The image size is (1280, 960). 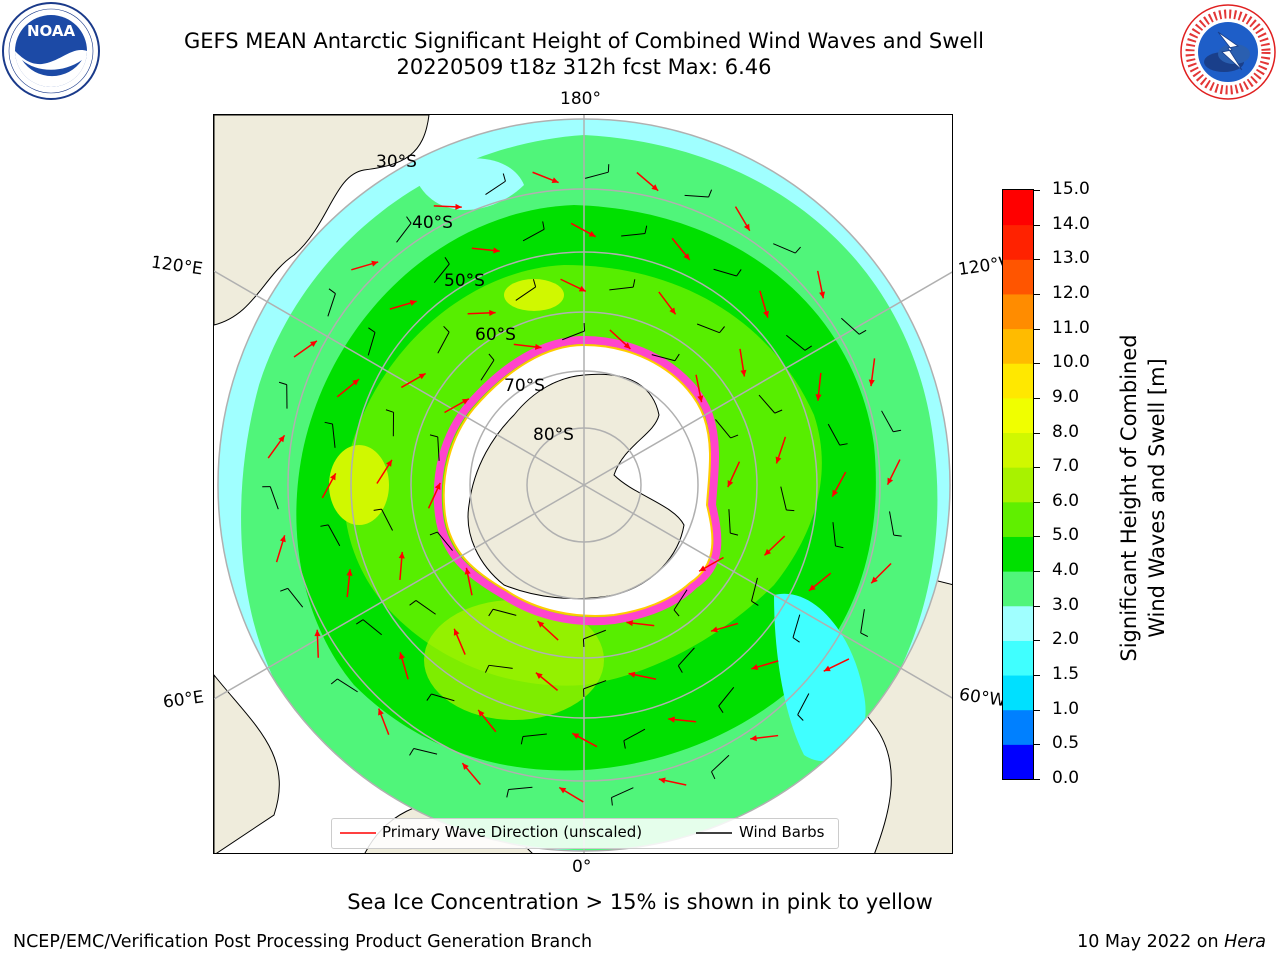 I want to click on lon-label-0: 0°, so click(x=582, y=867).